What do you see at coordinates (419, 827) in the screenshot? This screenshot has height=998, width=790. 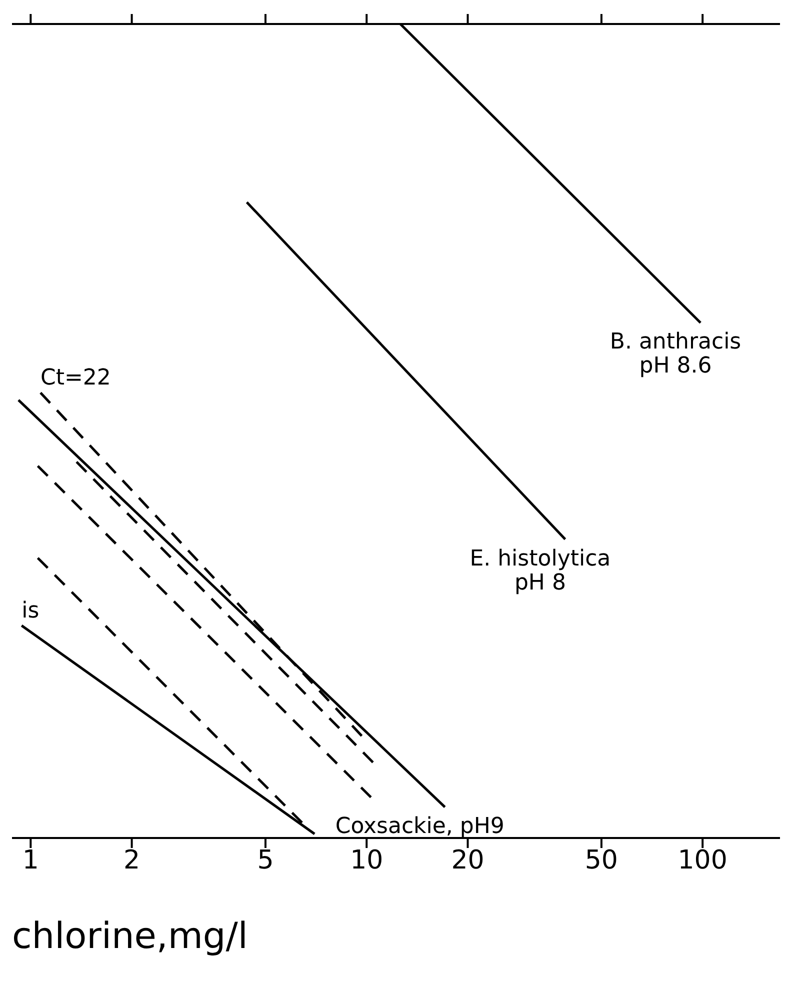 I see `series-label: Coxsackie, pH9` at bounding box center [419, 827].